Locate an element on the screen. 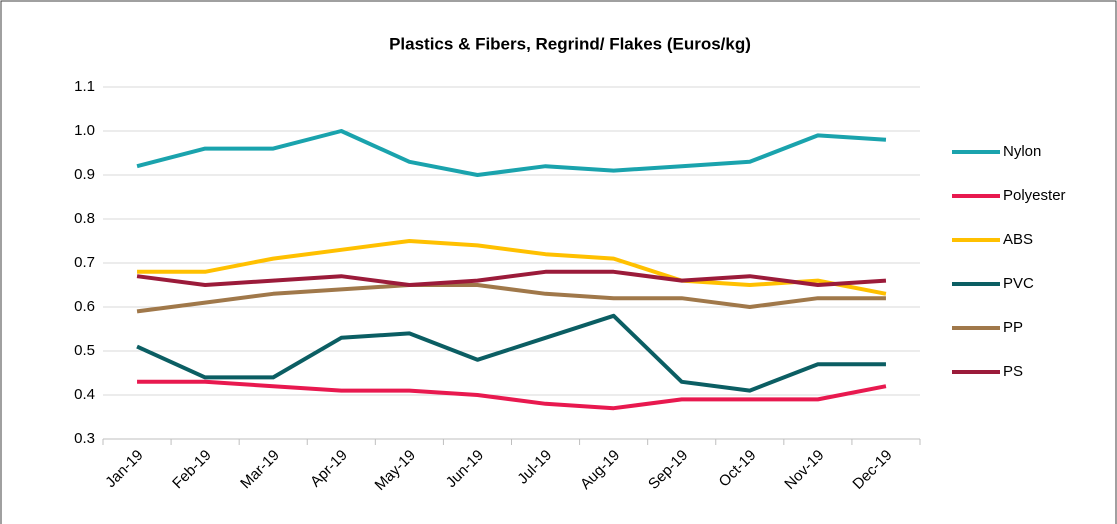 The image size is (1117, 524). legend-label: Polyester is located at coordinates (1034, 195).